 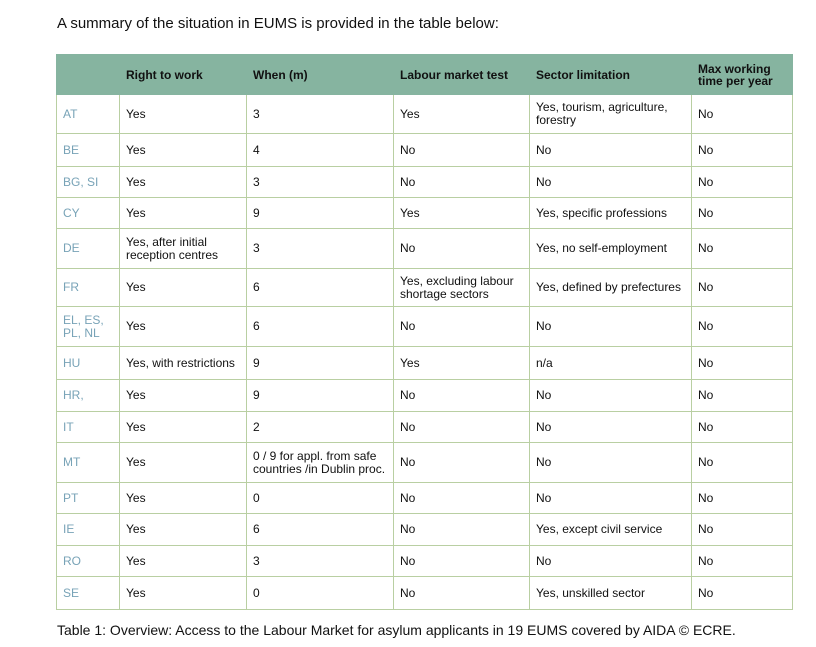 I want to click on country-cell: BG, SI, so click(x=88, y=182).